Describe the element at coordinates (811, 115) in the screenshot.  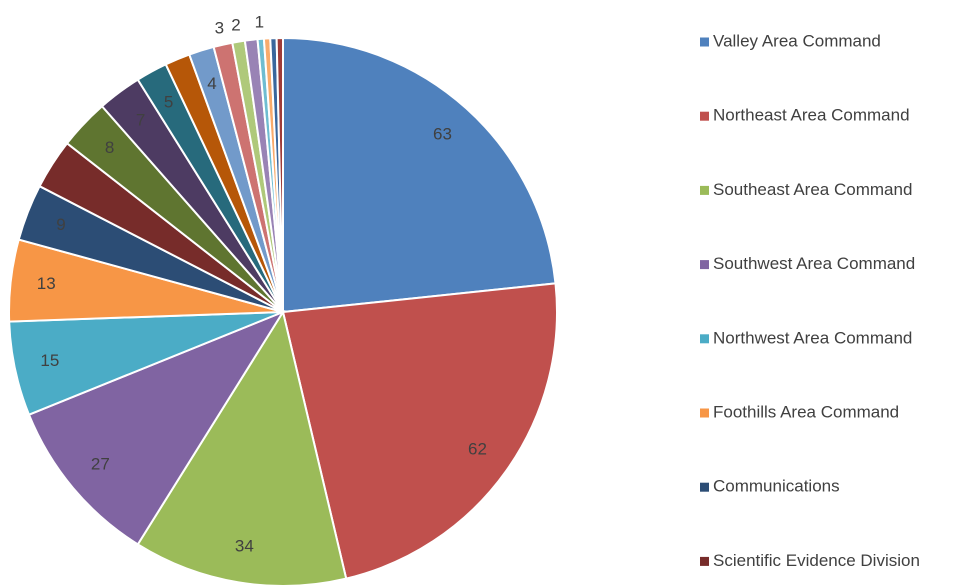
I see `legend-label: Northeast Area Command` at that location.